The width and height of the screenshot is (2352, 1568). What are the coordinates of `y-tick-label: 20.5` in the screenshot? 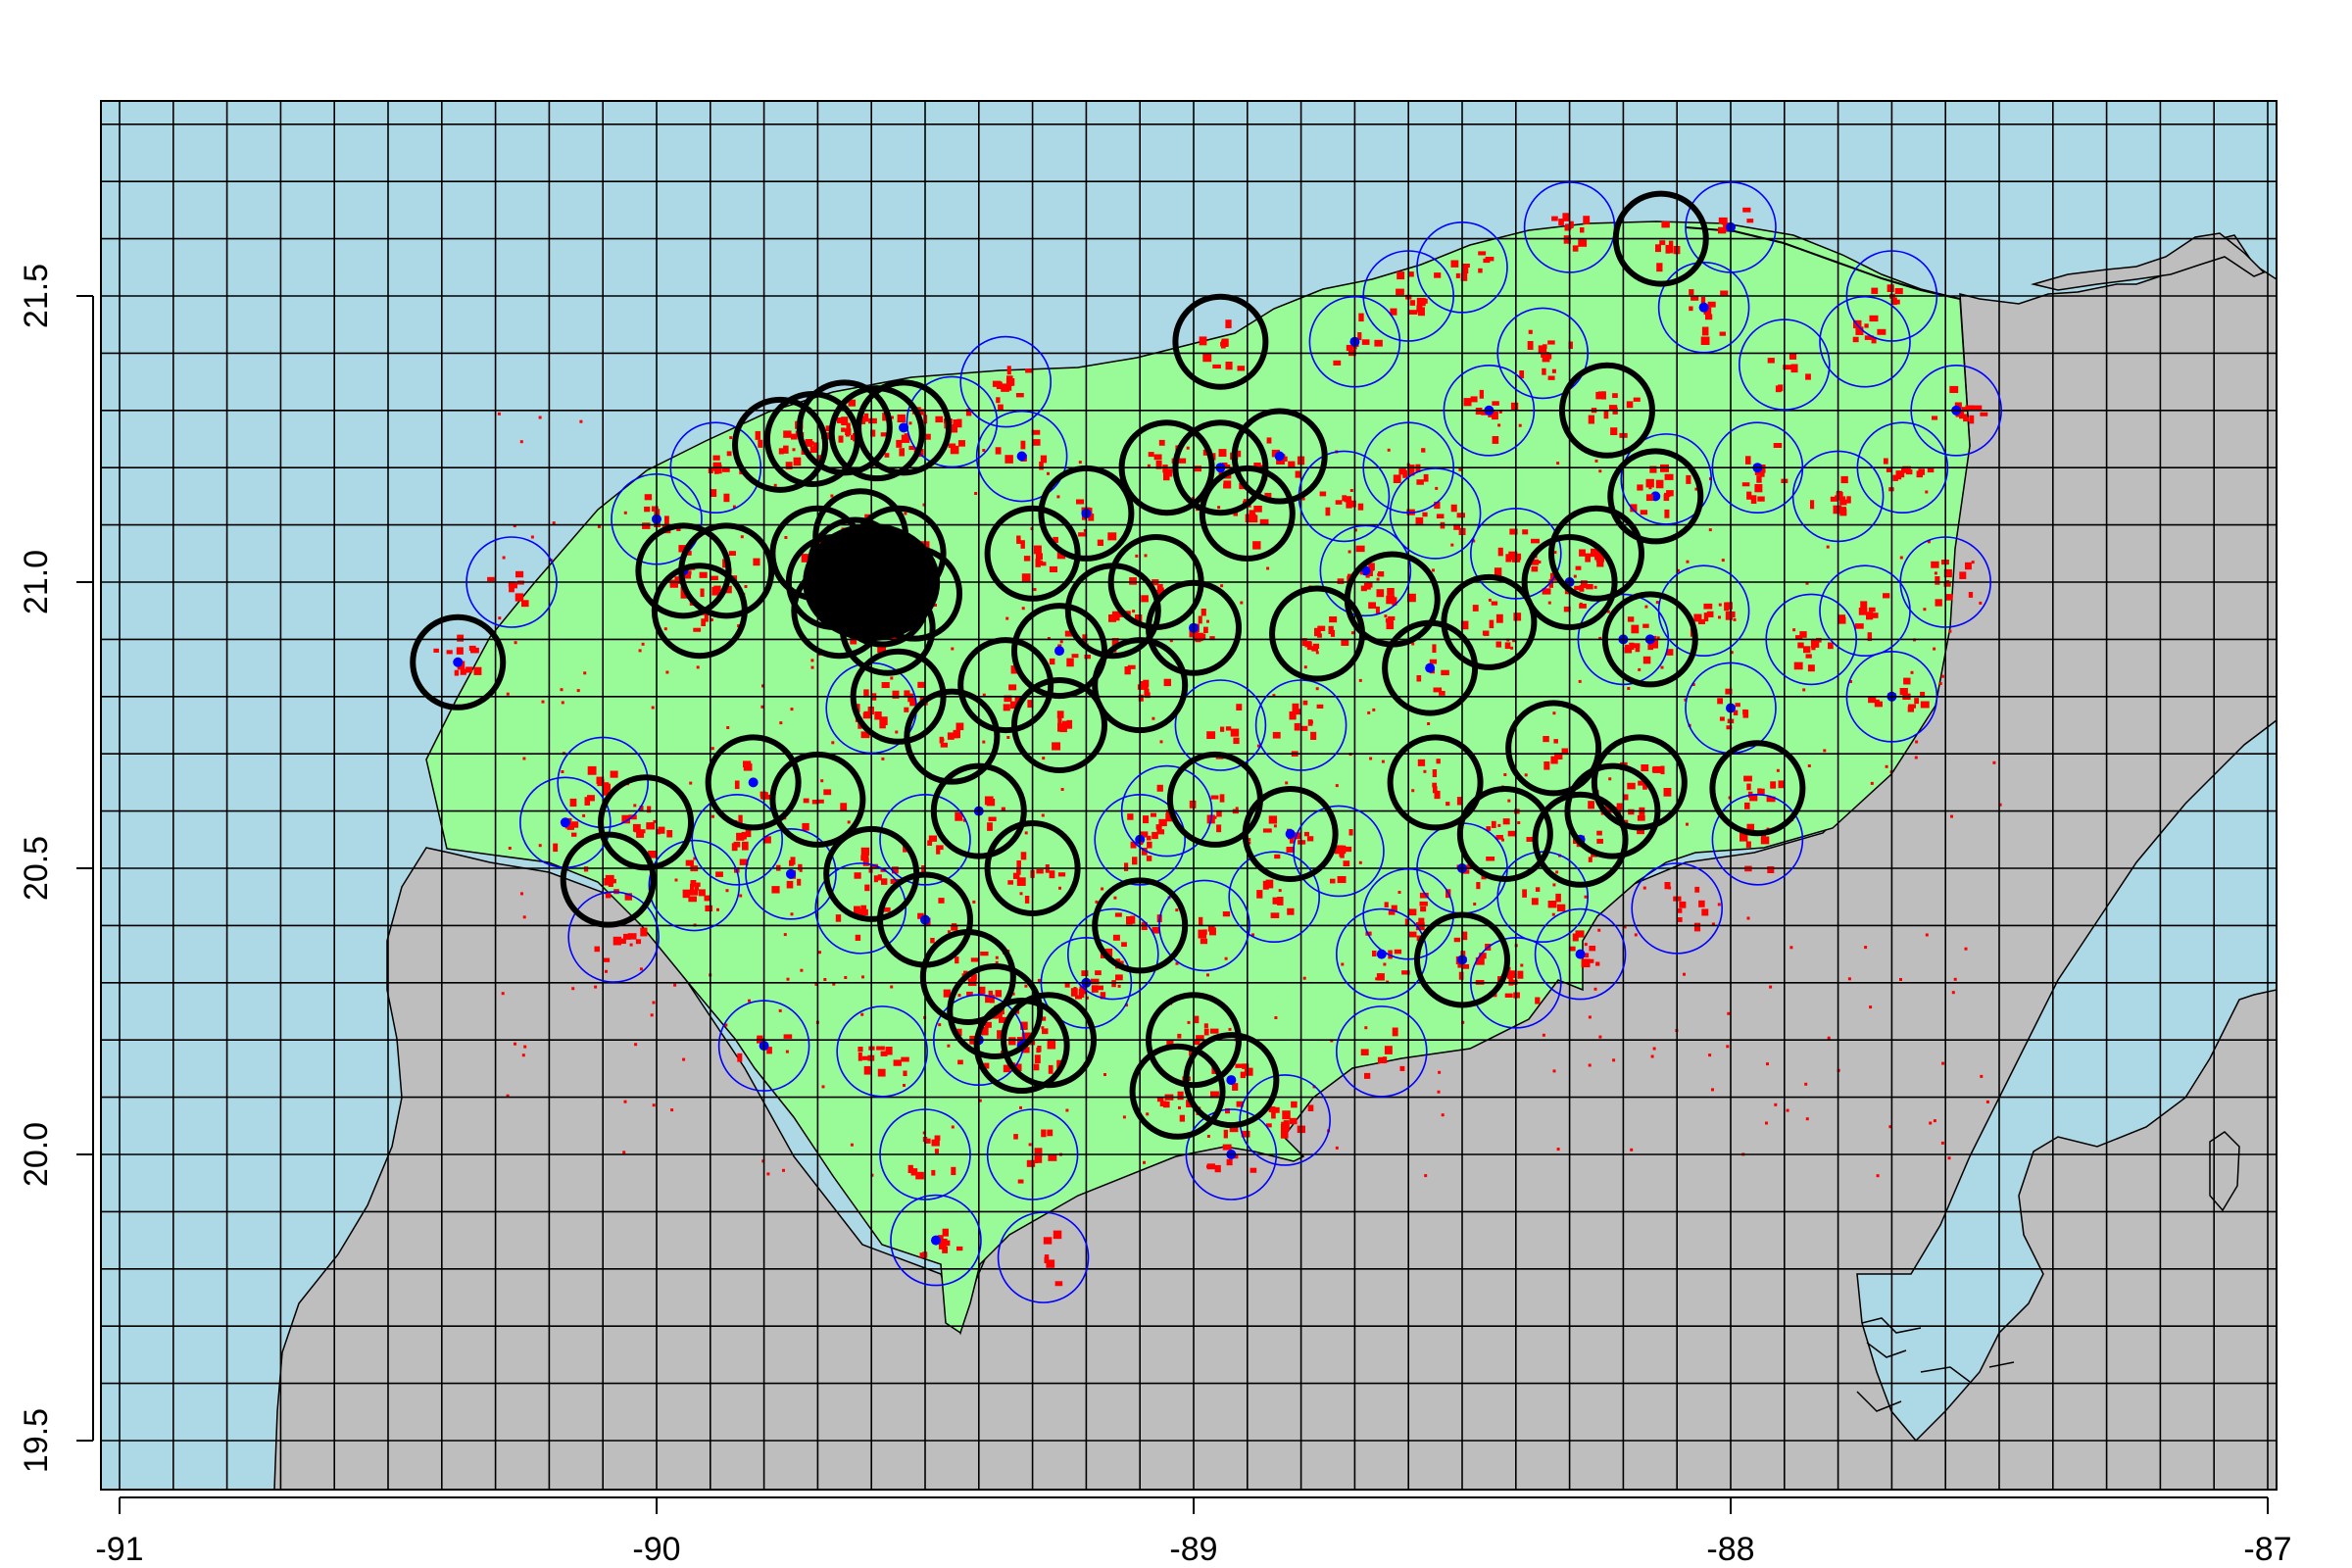 It's located at (36, 868).